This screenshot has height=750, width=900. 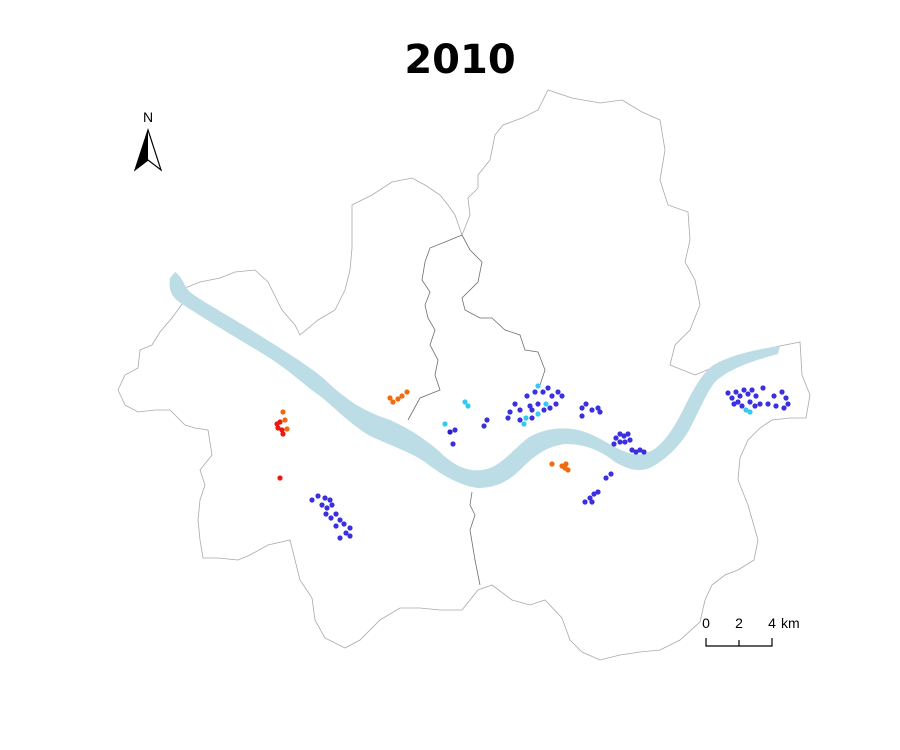 I want to click on scale-bar: 0 2 4 km, so click(x=751, y=631).